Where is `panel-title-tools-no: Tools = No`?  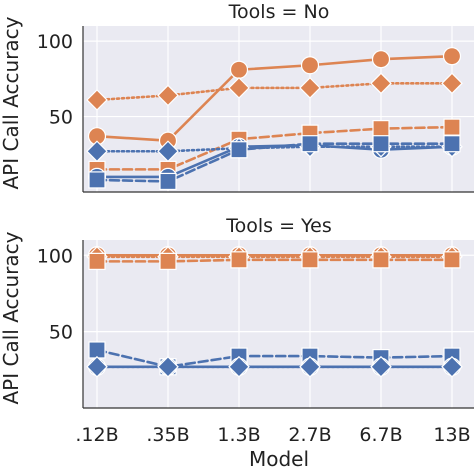 panel-title-tools-no: Tools = No is located at coordinates (279, 12).